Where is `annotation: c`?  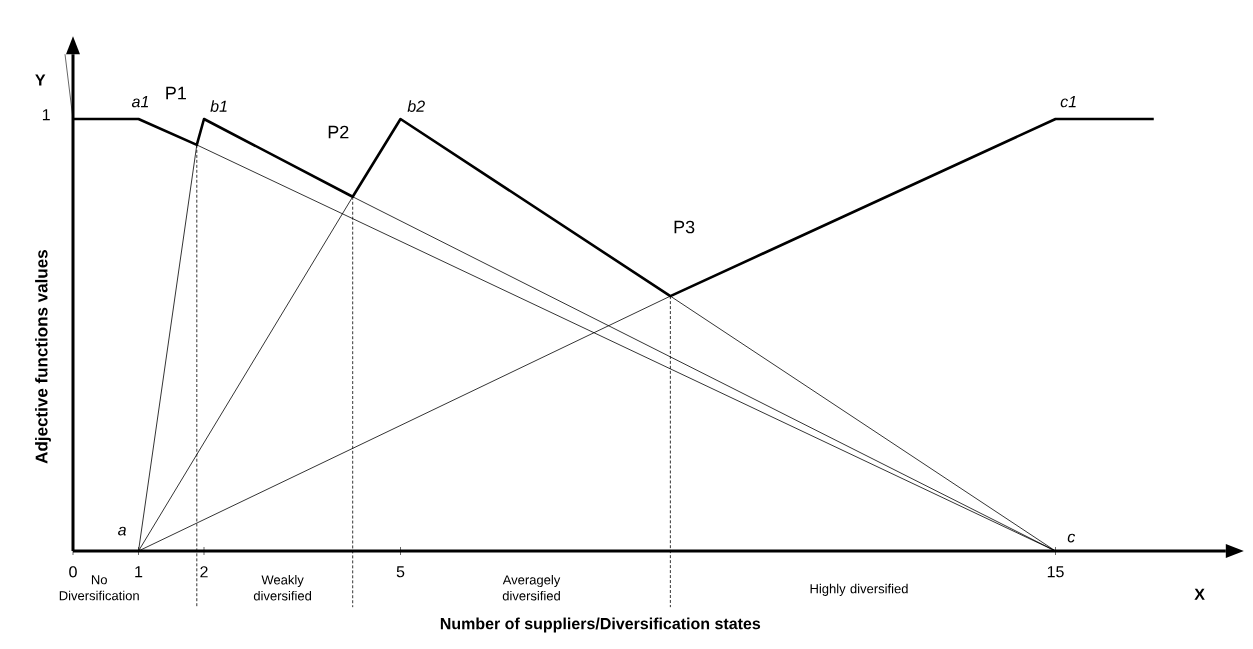 annotation: c is located at coordinates (1071, 538).